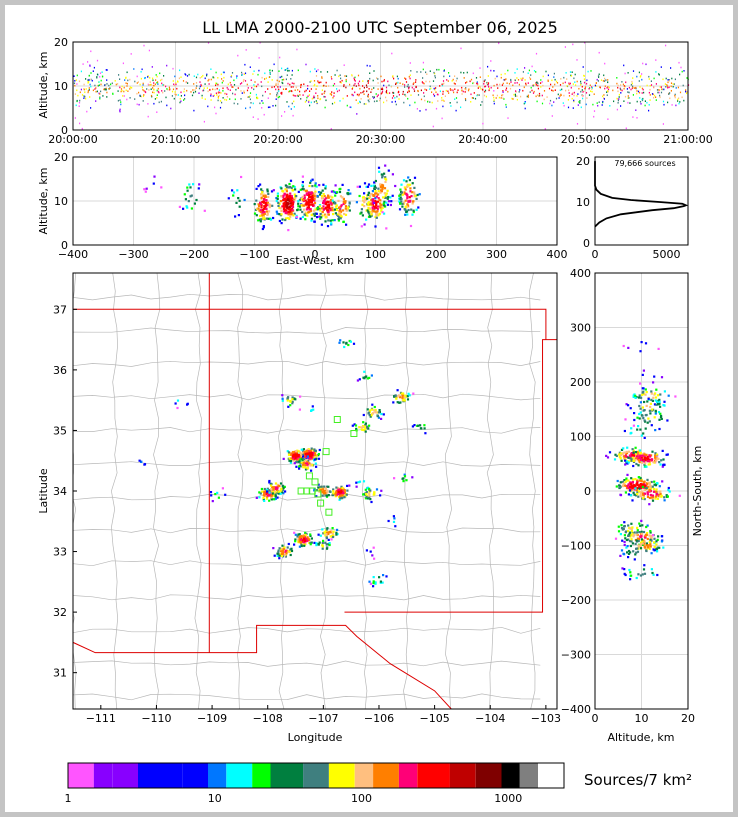 The image size is (738, 817). I want to click on time-tick-label: 20:30:00, so click(380, 139).